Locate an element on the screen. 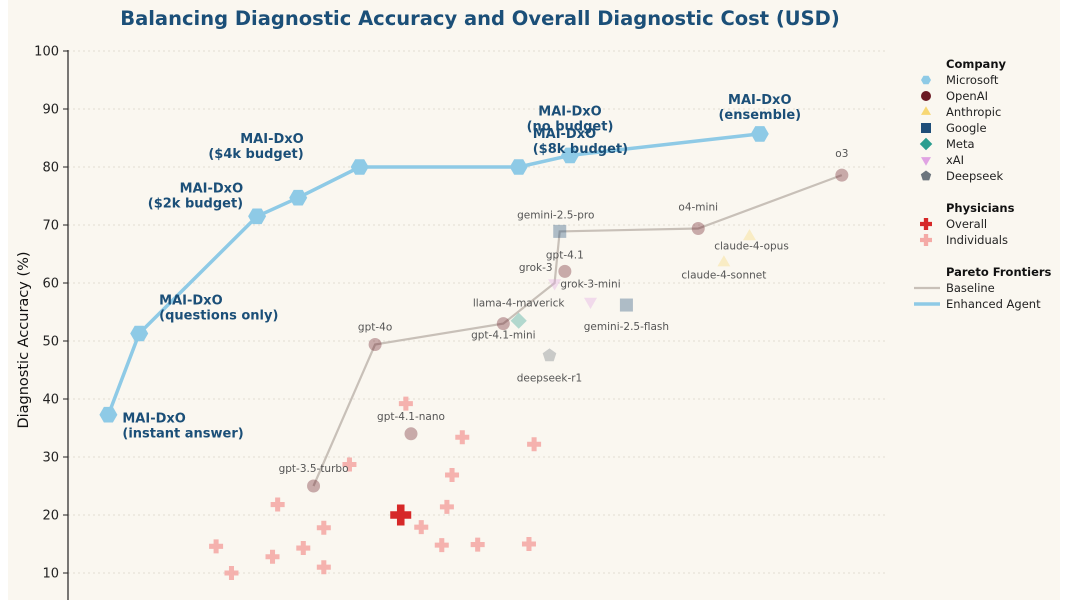 Image resolution: width=1088 pixels, height=604 pixels. legend-marker-individual is located at coordinates (926, 240).